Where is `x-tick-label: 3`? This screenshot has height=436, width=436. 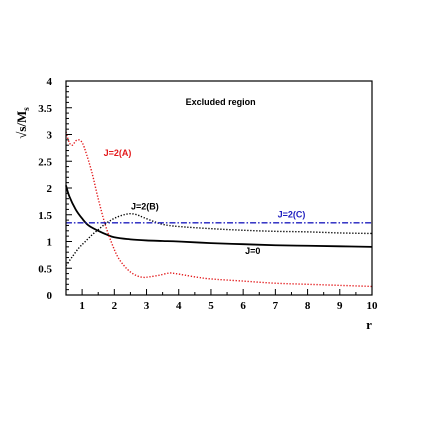 x-tick-label: 3 is located at coordinates (147, 306).